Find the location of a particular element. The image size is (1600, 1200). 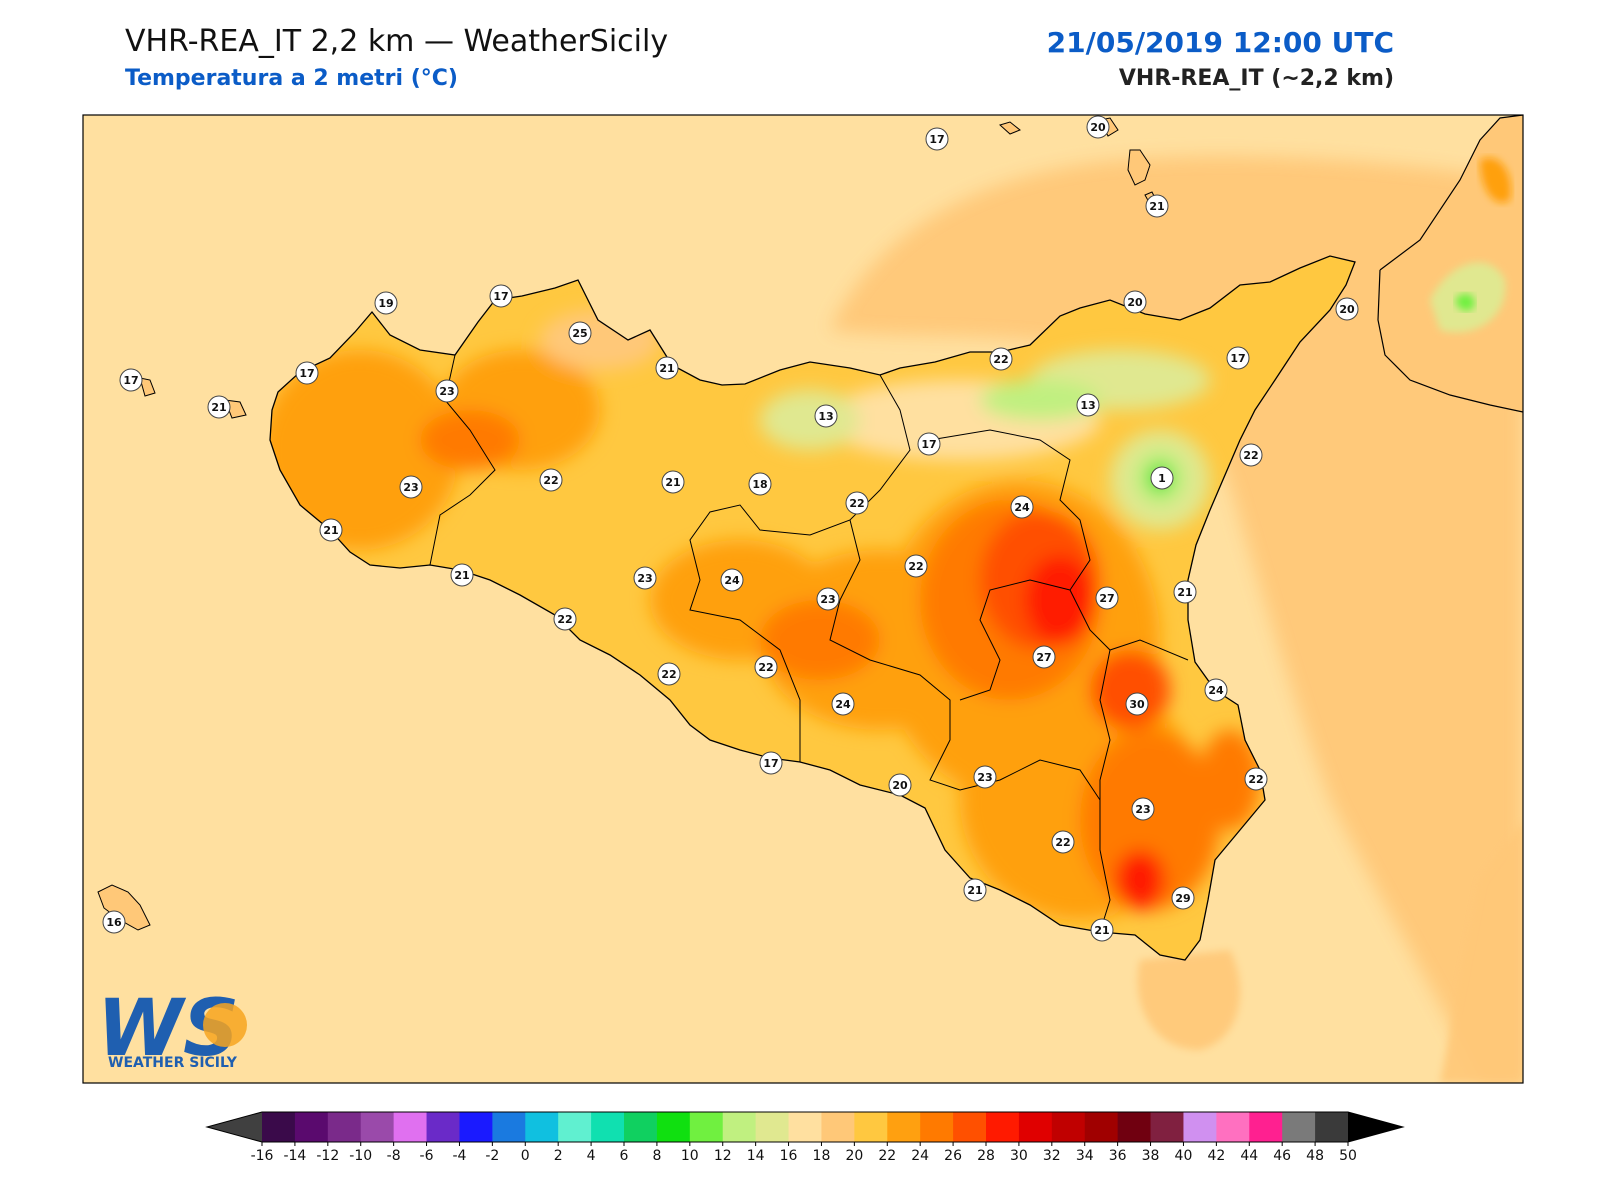

colorbar-tick-label: 50 is located at coordinates (1348, 1156).